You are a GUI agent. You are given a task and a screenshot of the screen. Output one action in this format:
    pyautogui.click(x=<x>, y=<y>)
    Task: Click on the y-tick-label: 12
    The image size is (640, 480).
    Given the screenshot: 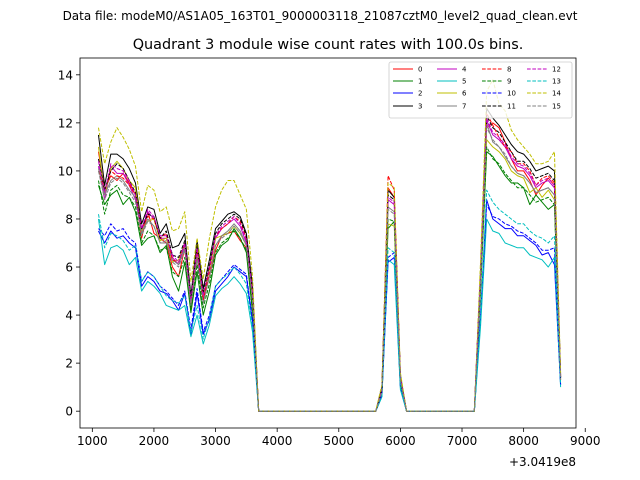 What is the action you would take?
    pyautogui.click(x=65, y=123)
    